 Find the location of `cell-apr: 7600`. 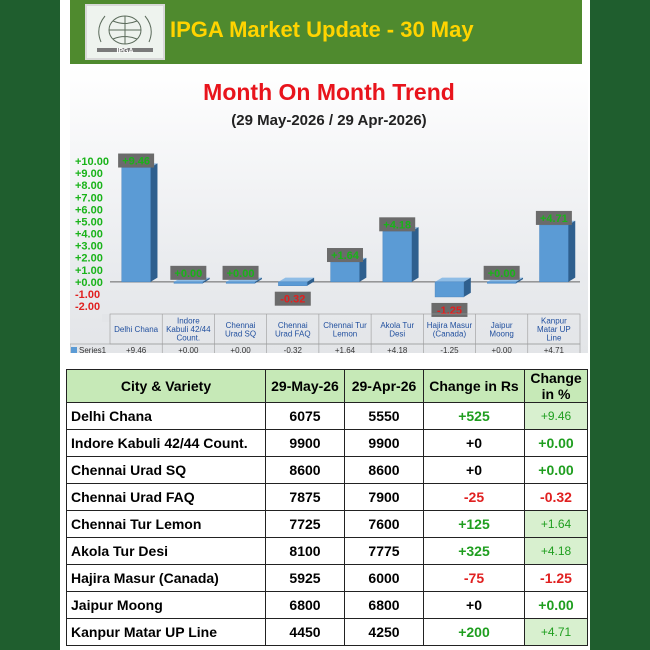

cell-apr: 7600 is located at coordinates (384, 524).